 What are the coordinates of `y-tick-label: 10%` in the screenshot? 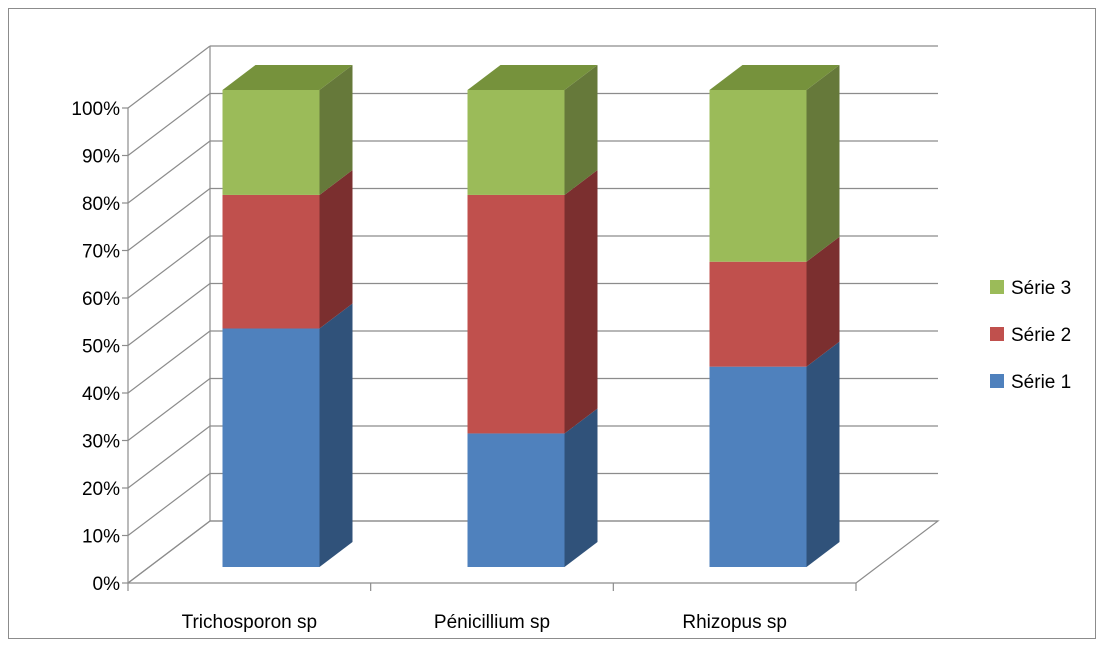 It's located at (101, 537).